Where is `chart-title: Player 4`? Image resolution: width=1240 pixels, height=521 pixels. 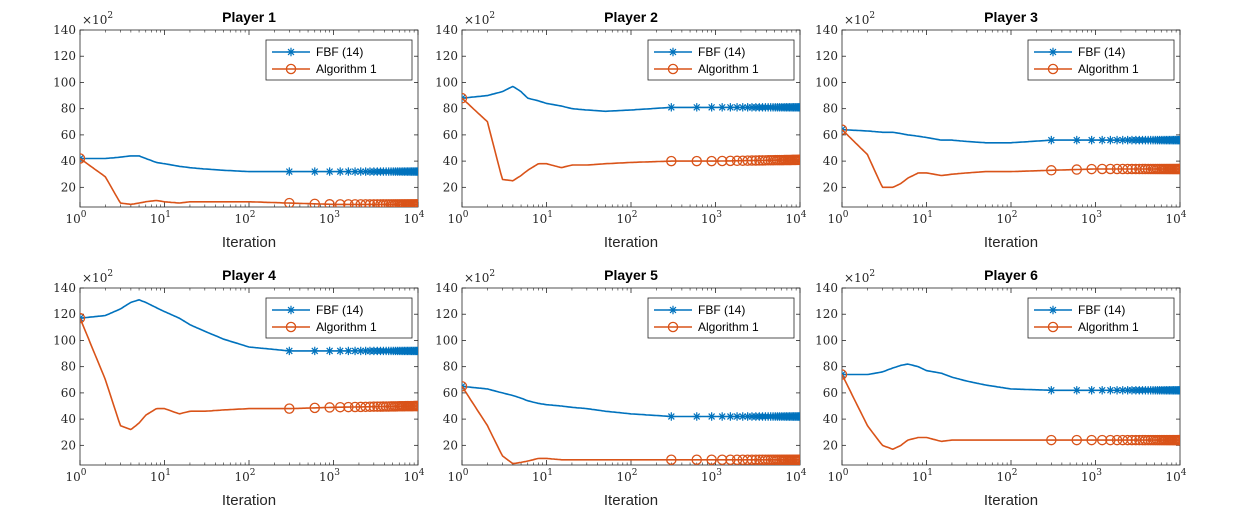 chart-title: Player 4 is located at coordinates (249, 275).